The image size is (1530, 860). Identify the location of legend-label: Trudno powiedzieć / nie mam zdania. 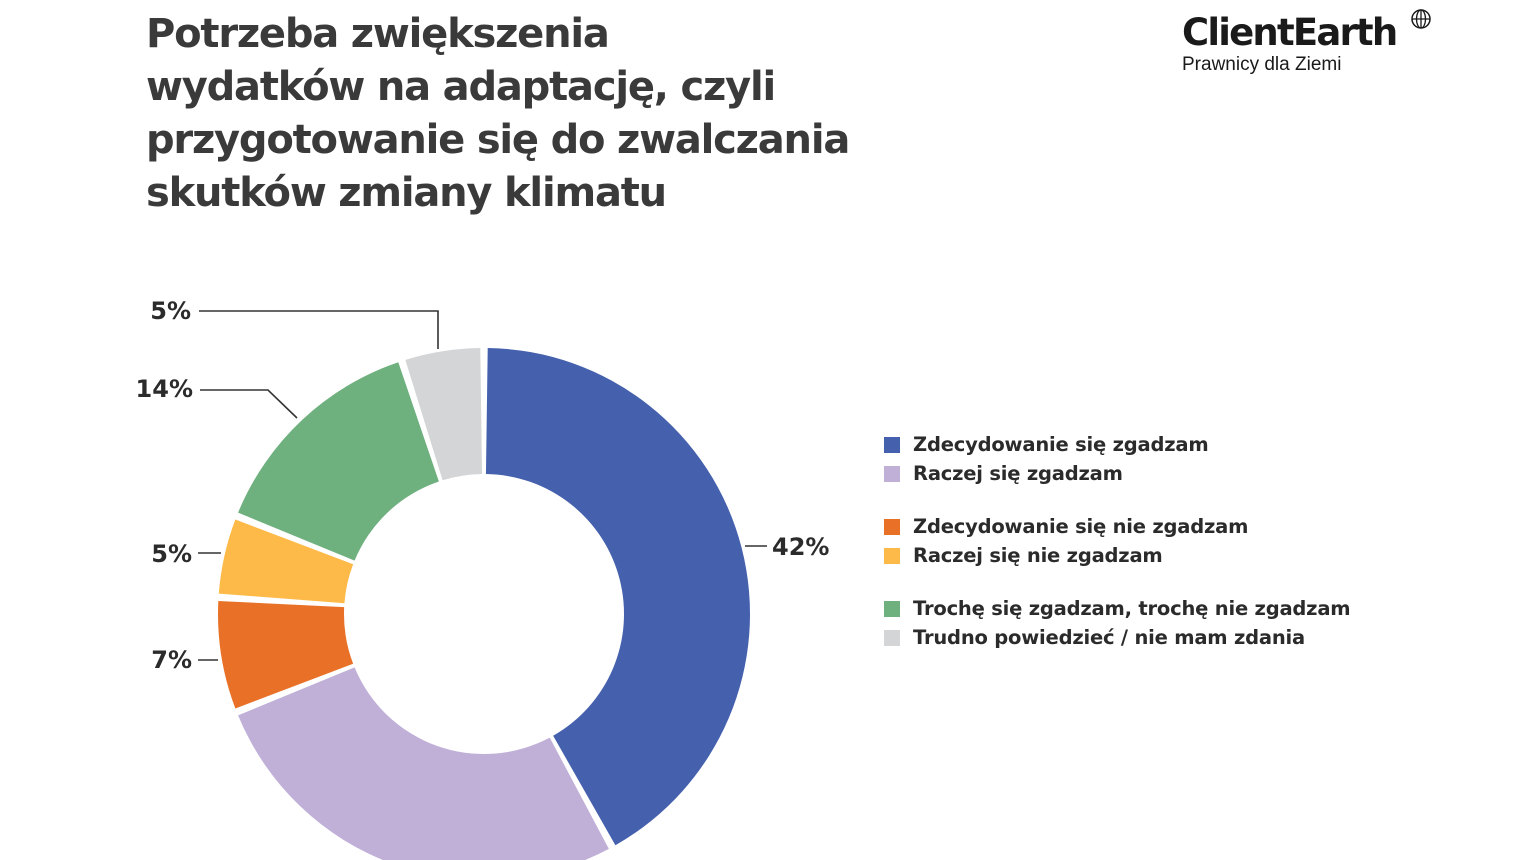
(1109, 637).